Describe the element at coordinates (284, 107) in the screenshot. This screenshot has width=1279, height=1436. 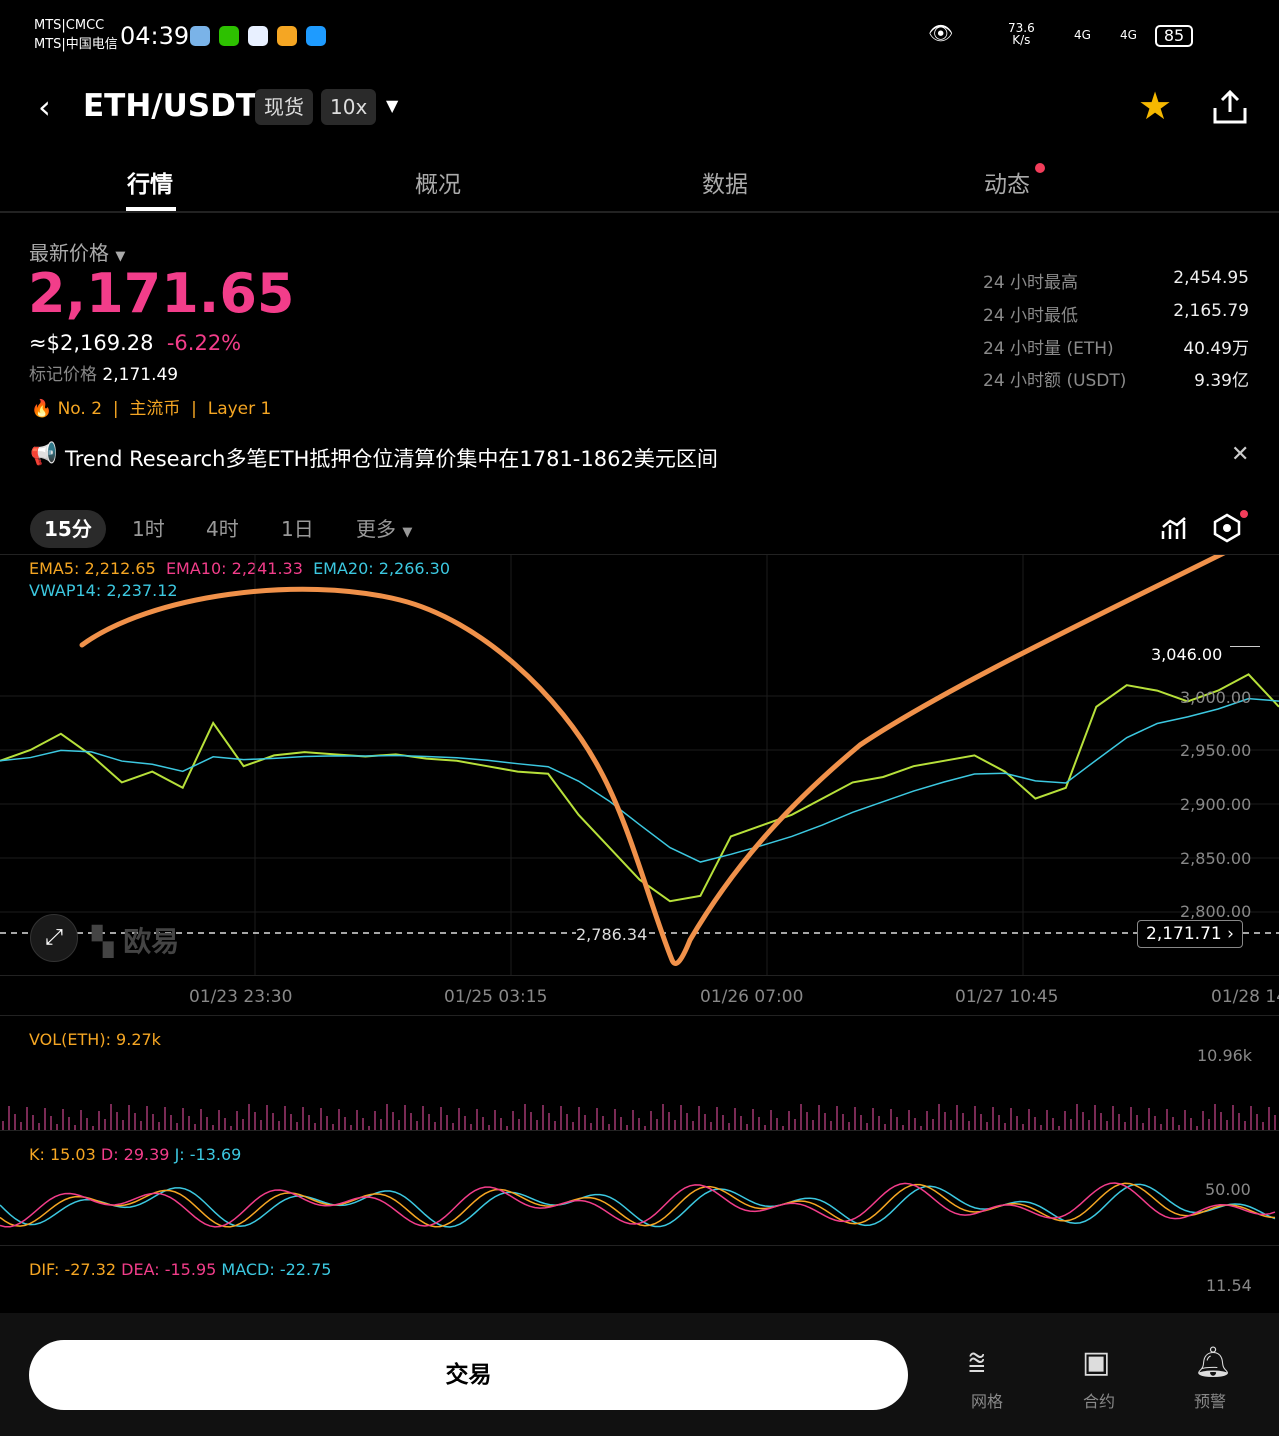
I see `spot-tag: 现货` at that location.